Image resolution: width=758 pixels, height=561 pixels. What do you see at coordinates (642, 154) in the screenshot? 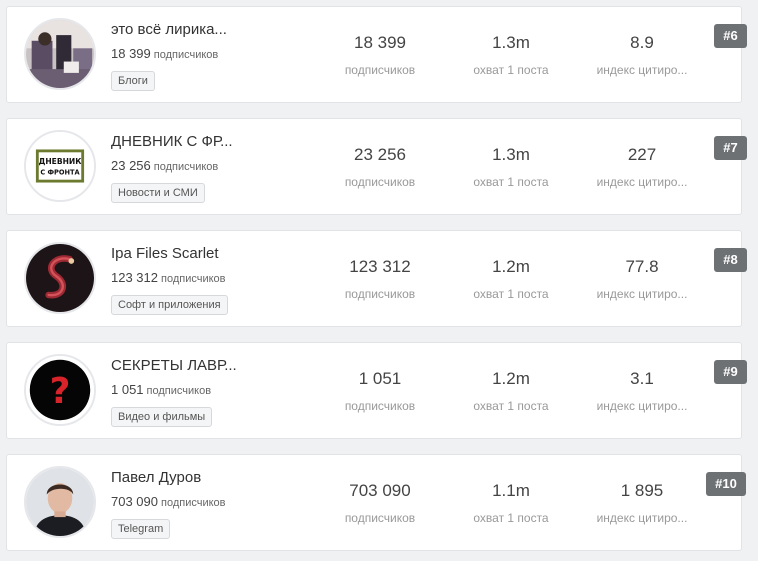
I see `stat-value: 227` at bounding box center [642, 154].